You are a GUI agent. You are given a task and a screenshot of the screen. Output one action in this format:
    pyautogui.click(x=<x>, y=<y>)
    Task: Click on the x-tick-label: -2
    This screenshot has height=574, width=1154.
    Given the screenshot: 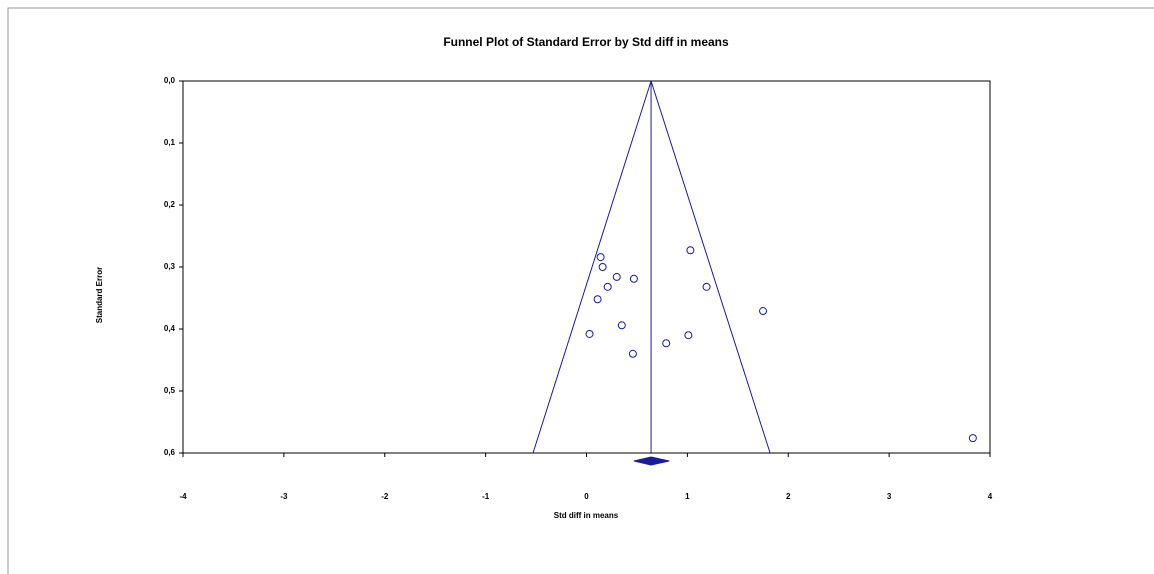 What is the action you would take?
    pyautogui.click(x=385, y=496)
    